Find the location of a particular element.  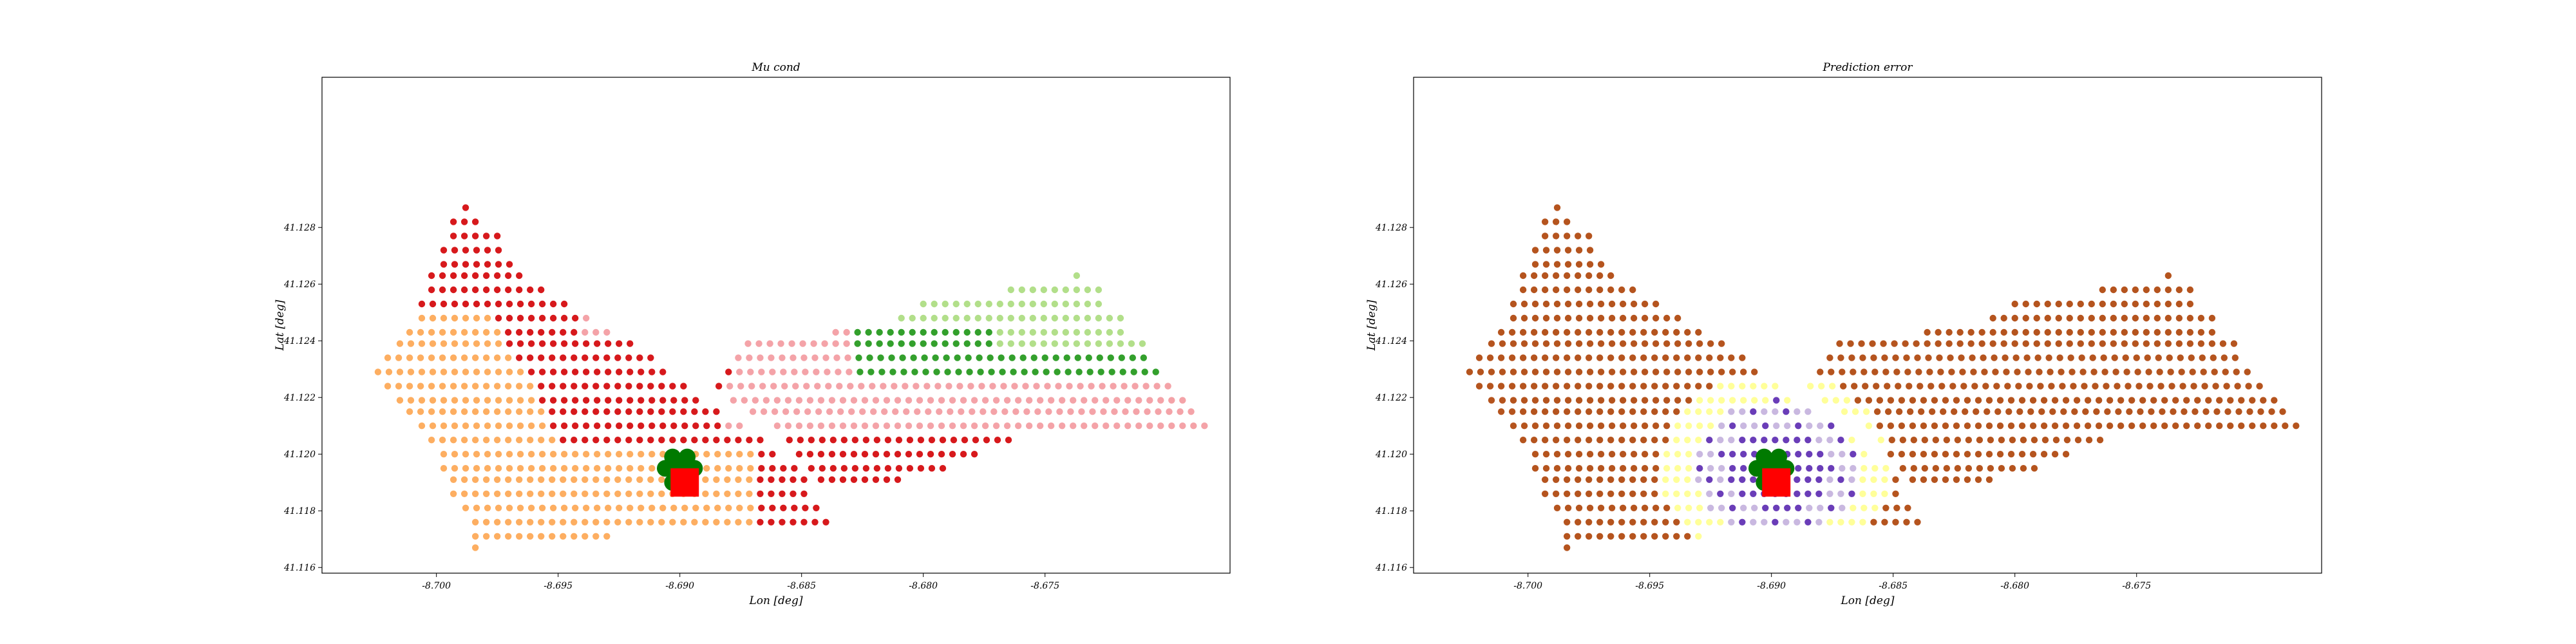

sensor-marker is located at coordinates (1757, 468).